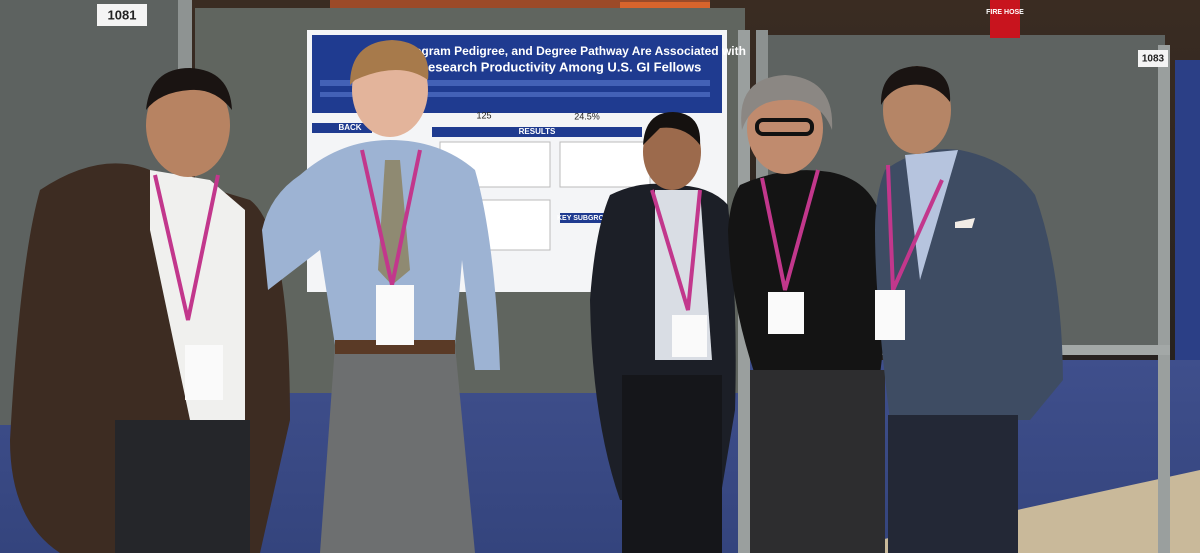 Image resolution: width=1200 pixels, height=553 pixels. Describe the element at coordinates (931, 215) in the screenshot. I see `person-shirt` at that location.